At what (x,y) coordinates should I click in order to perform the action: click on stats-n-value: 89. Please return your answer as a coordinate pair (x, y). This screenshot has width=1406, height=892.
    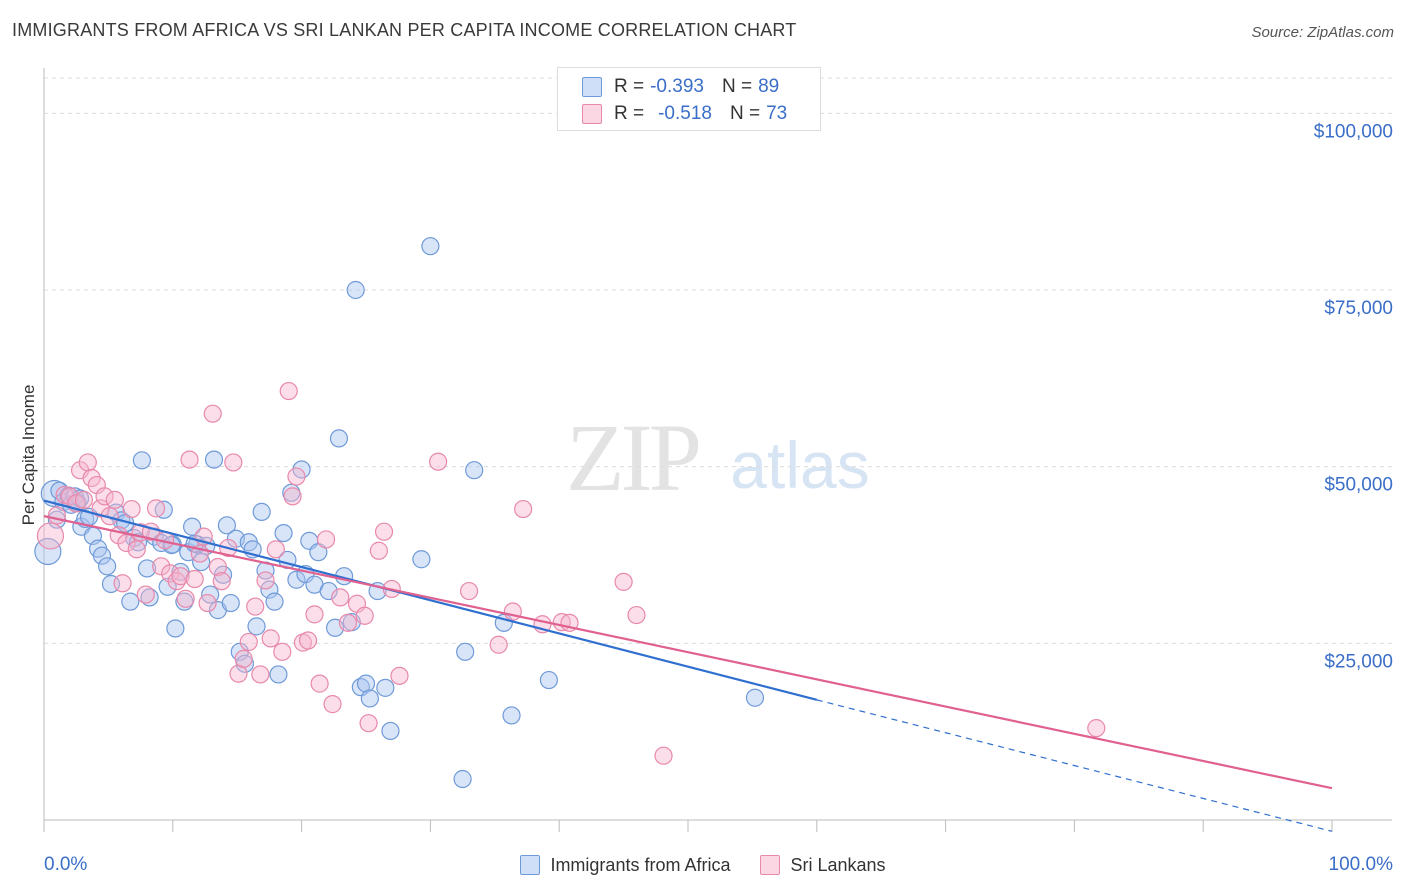
    Looking at the image, I should click on (769, 86).